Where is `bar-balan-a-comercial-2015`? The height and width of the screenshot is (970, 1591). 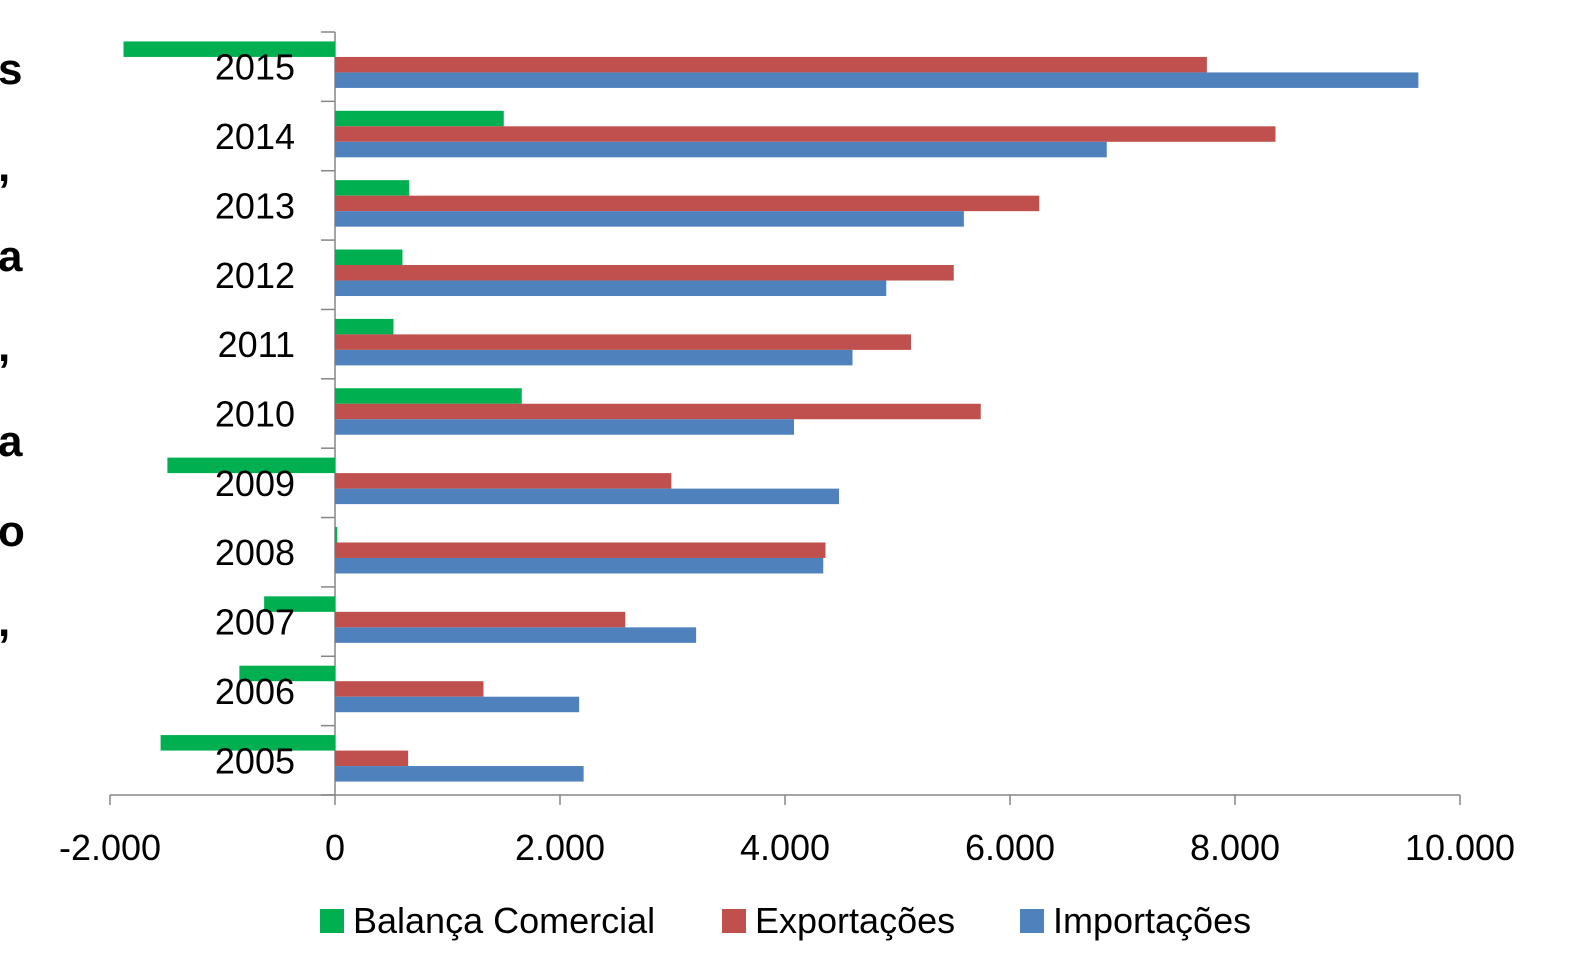 bar-balan-a-comercial-2015 is located at coordinates (229, 49).